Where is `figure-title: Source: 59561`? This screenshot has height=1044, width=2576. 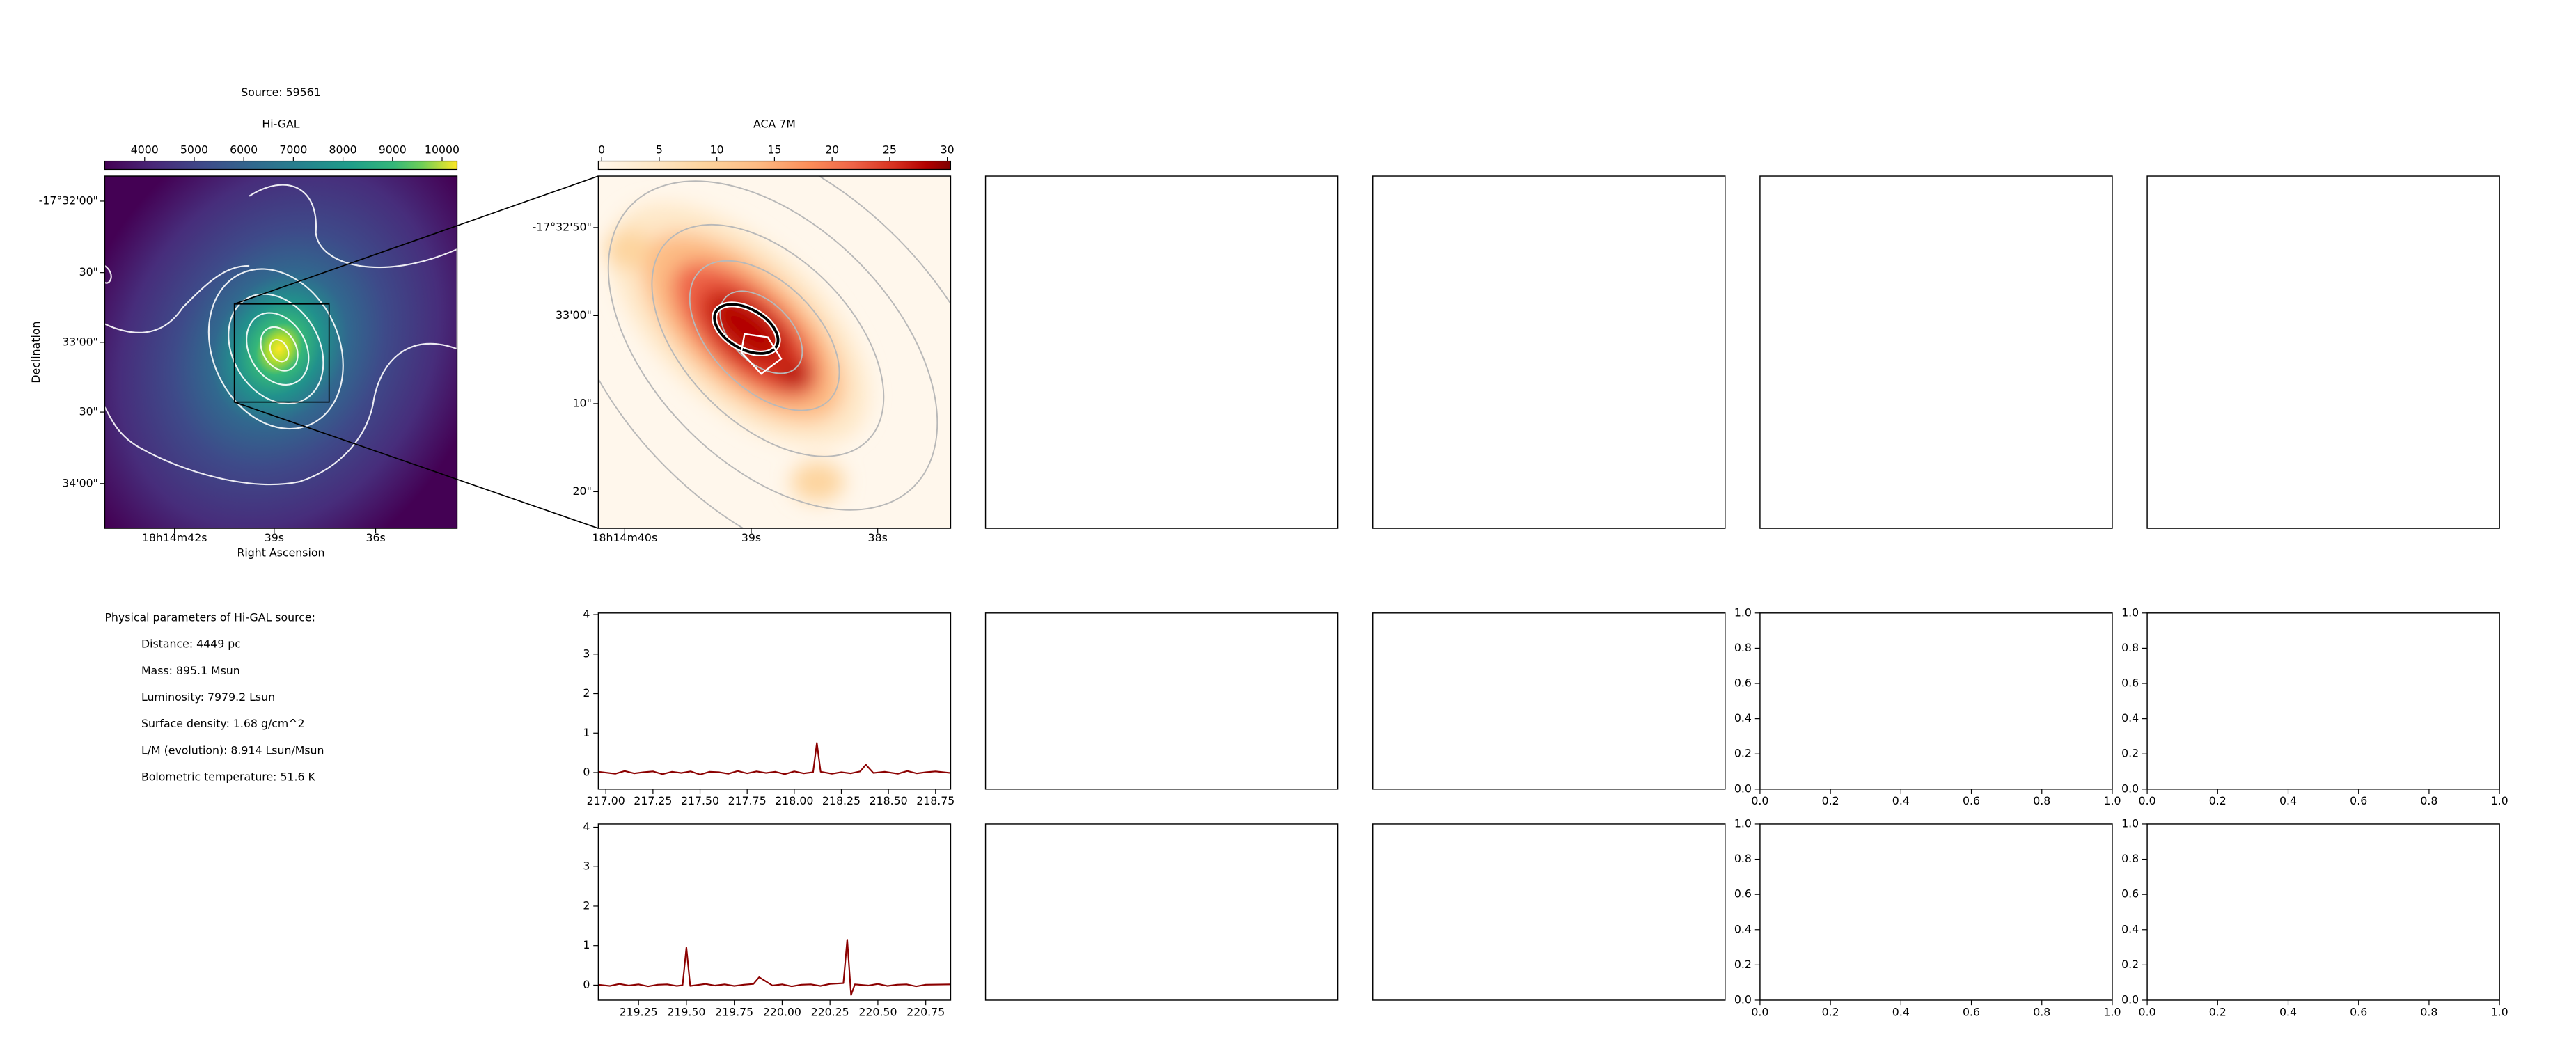
figure-title: Source: 59561 is located at coordinates (281, 92).